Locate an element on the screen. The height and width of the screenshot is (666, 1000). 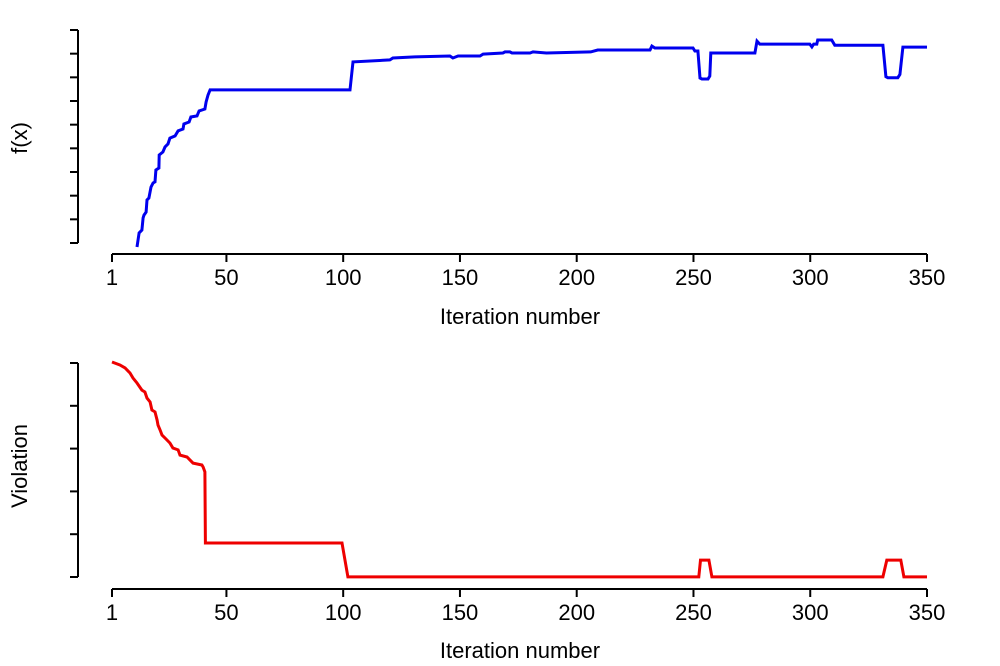
violation-x-tick-label: 50 is located at coordinates (226, 612).